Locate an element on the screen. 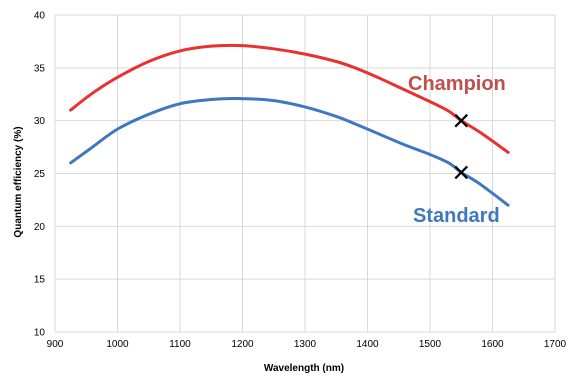 The height and width of the screenshot is (376, 570). y-tick-label: 30 is located at coordinates (40, 121).